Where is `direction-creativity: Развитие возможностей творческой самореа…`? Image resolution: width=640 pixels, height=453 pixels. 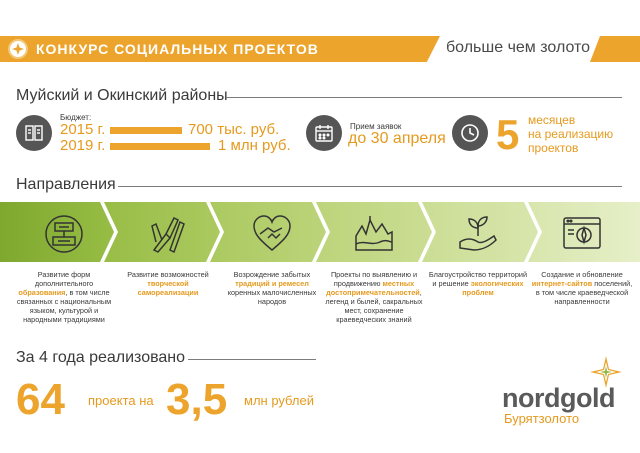 direction-creativity: Развитие возможностей творческой самореа… is located at coordinates (168, 283).